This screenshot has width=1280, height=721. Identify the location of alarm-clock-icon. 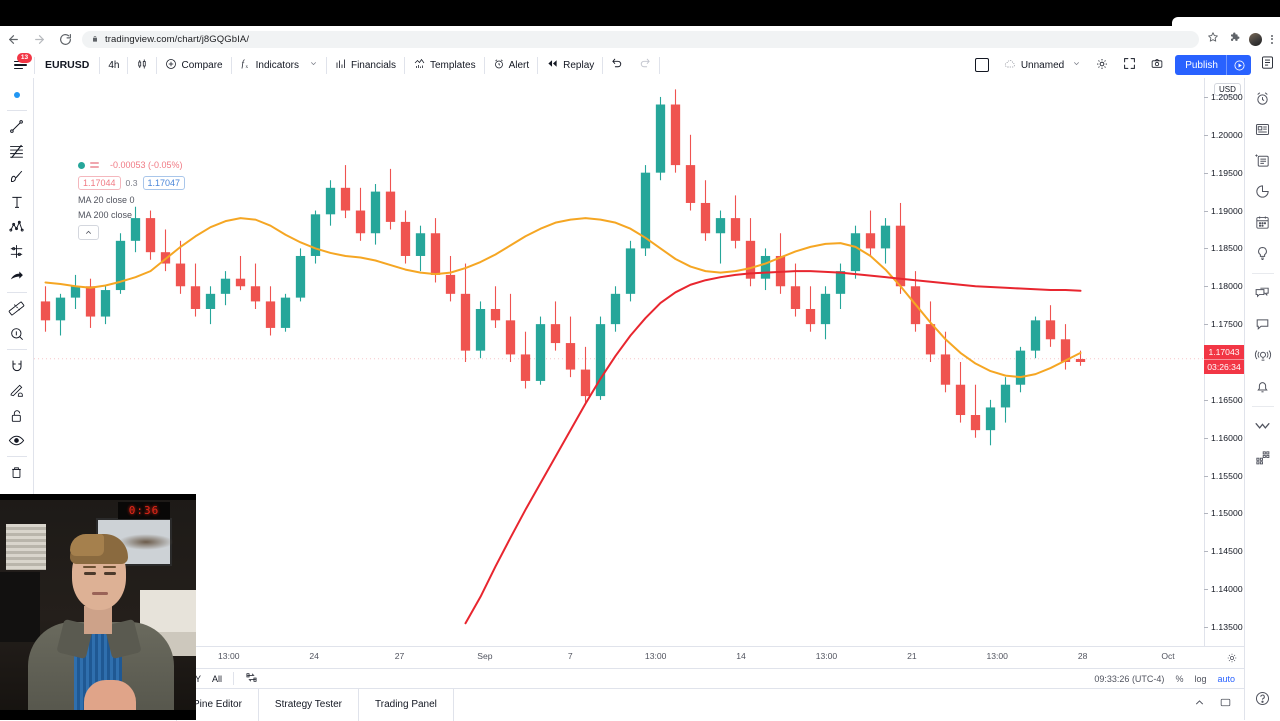
(1263, 98).